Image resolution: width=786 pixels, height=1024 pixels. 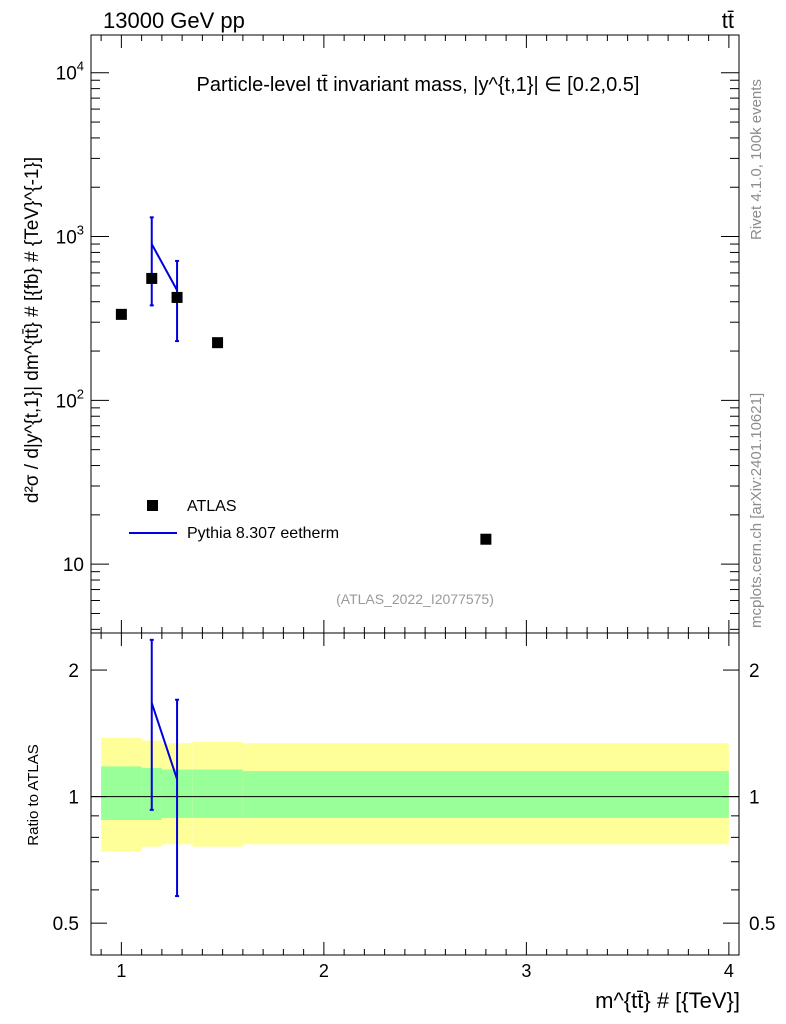 I want to click on mc-main-line, so click(x=164, y=267).